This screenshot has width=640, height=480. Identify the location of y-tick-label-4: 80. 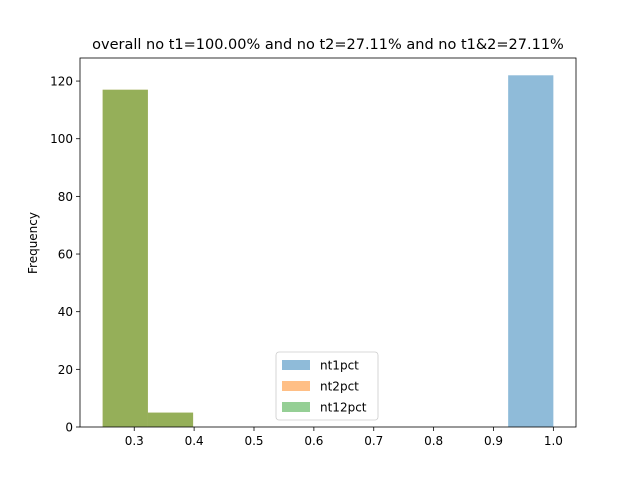
(65, 197).